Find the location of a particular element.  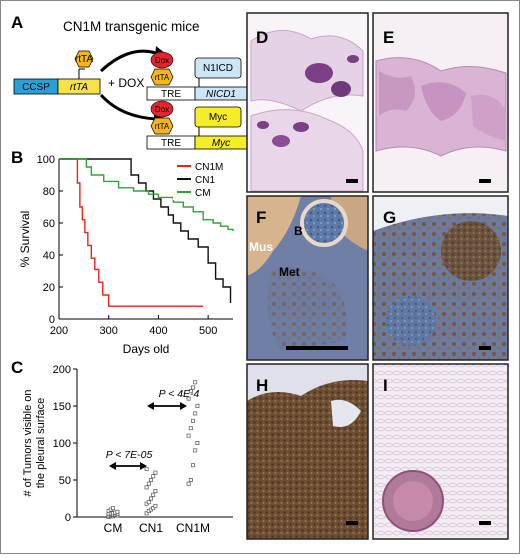

panel-label-g: G is located at coordinates (389, 217).